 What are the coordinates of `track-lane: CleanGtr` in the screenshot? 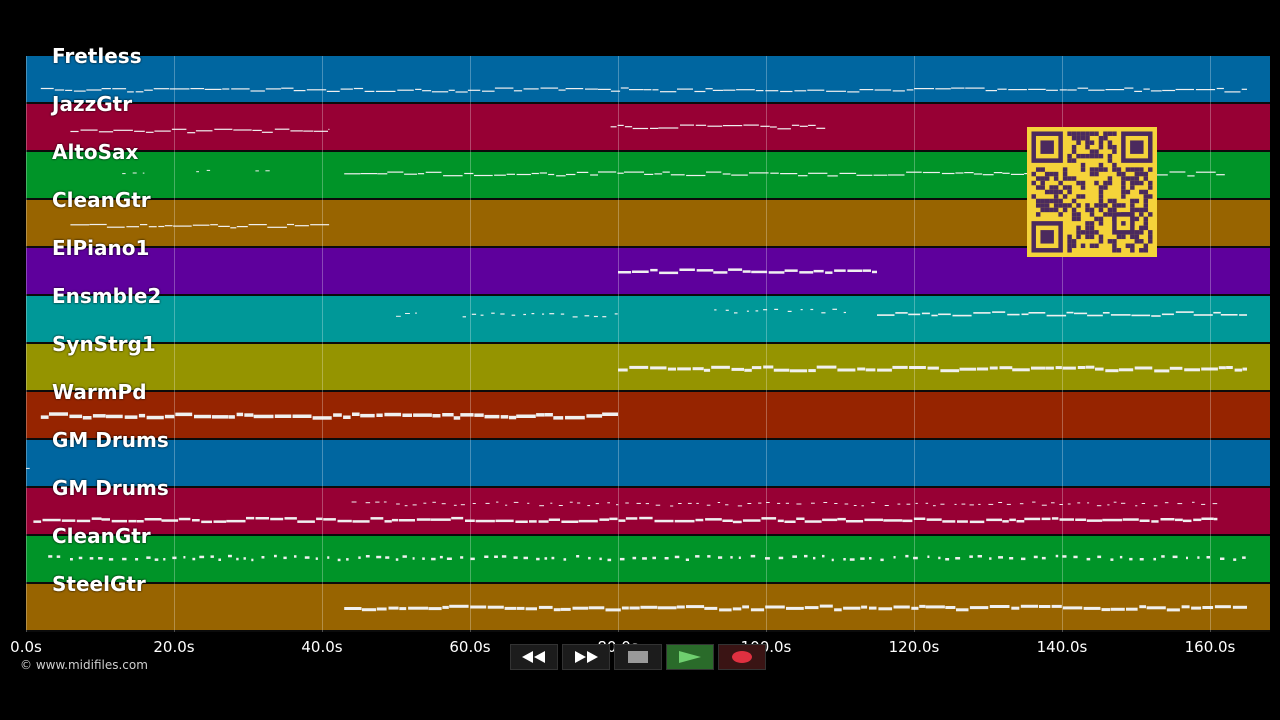 It's located at (648, 554).